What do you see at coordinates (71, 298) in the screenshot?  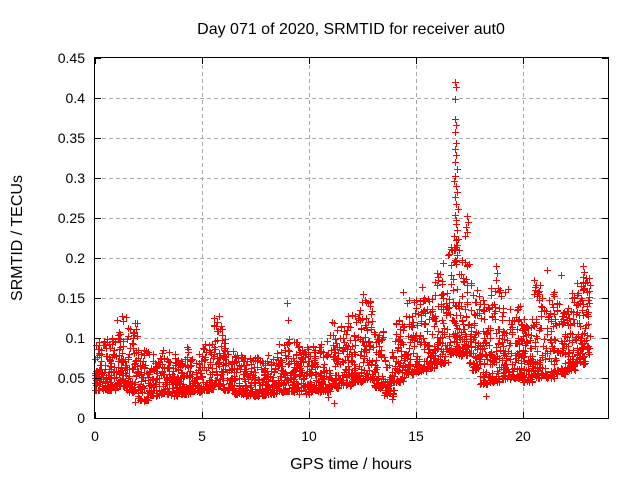 I see `y-tick-label: 0.15` at bounding box center [71, 298].